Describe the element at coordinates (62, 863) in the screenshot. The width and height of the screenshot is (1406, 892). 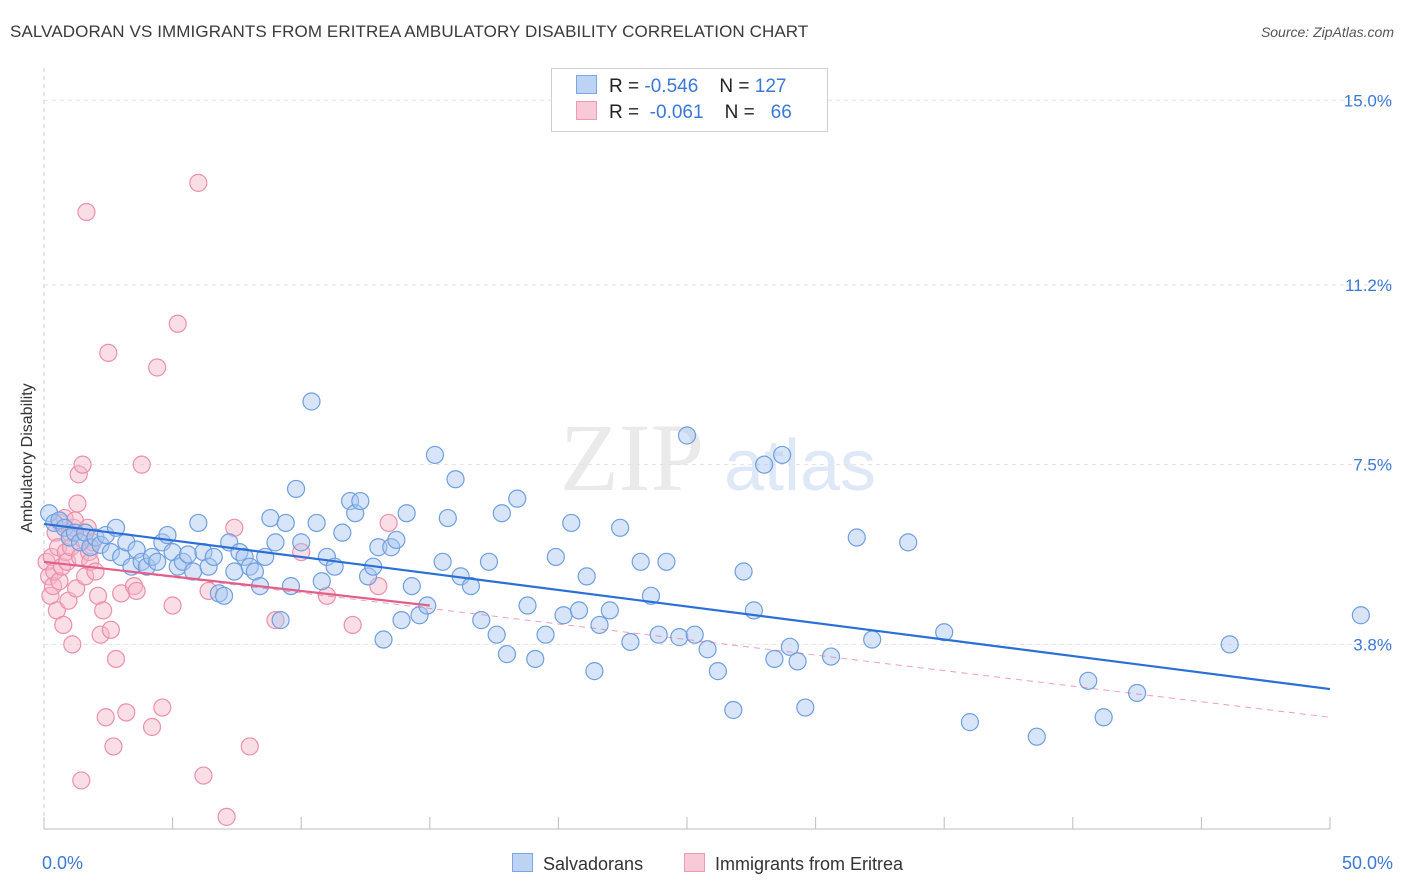
I see `x-tick-label-min: 0.0%` at that location.